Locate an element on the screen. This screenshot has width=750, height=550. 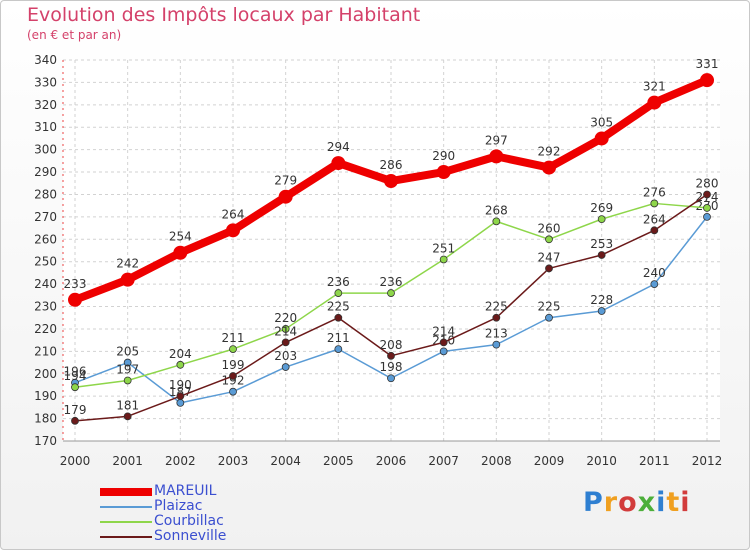
data-label: 297 is located at coordinates (496, 140).